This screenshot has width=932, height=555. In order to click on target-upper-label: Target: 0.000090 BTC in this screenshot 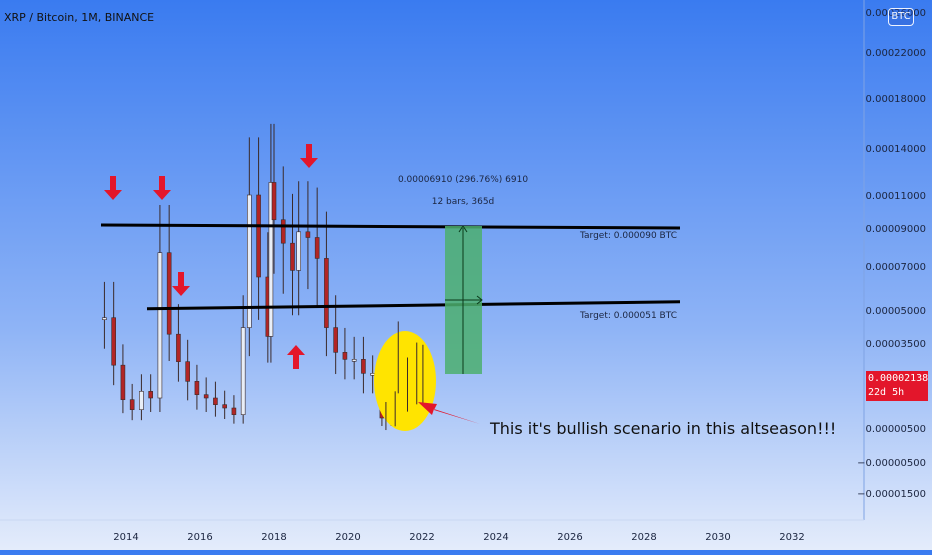, I will do `click(628, 236)`.